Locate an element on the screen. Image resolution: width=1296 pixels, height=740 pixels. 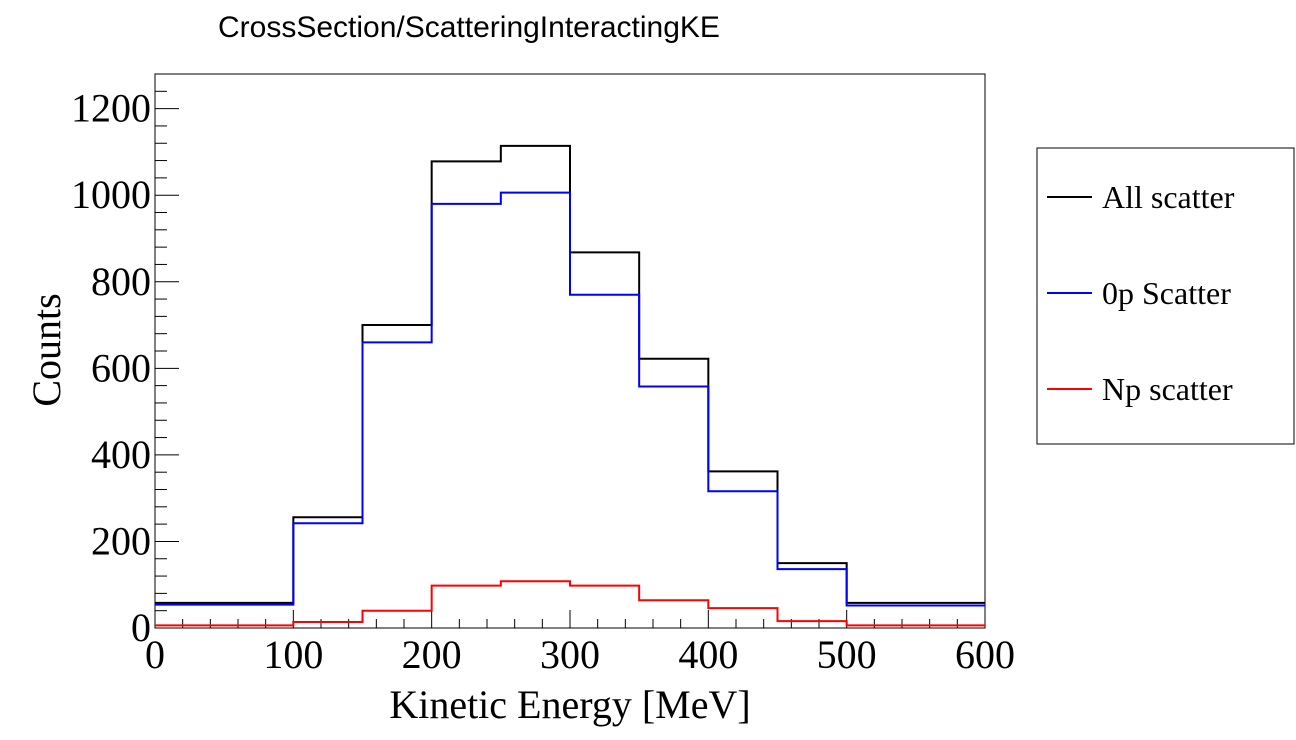
y-tick-label: 400 is located at coordinates (121, 454).